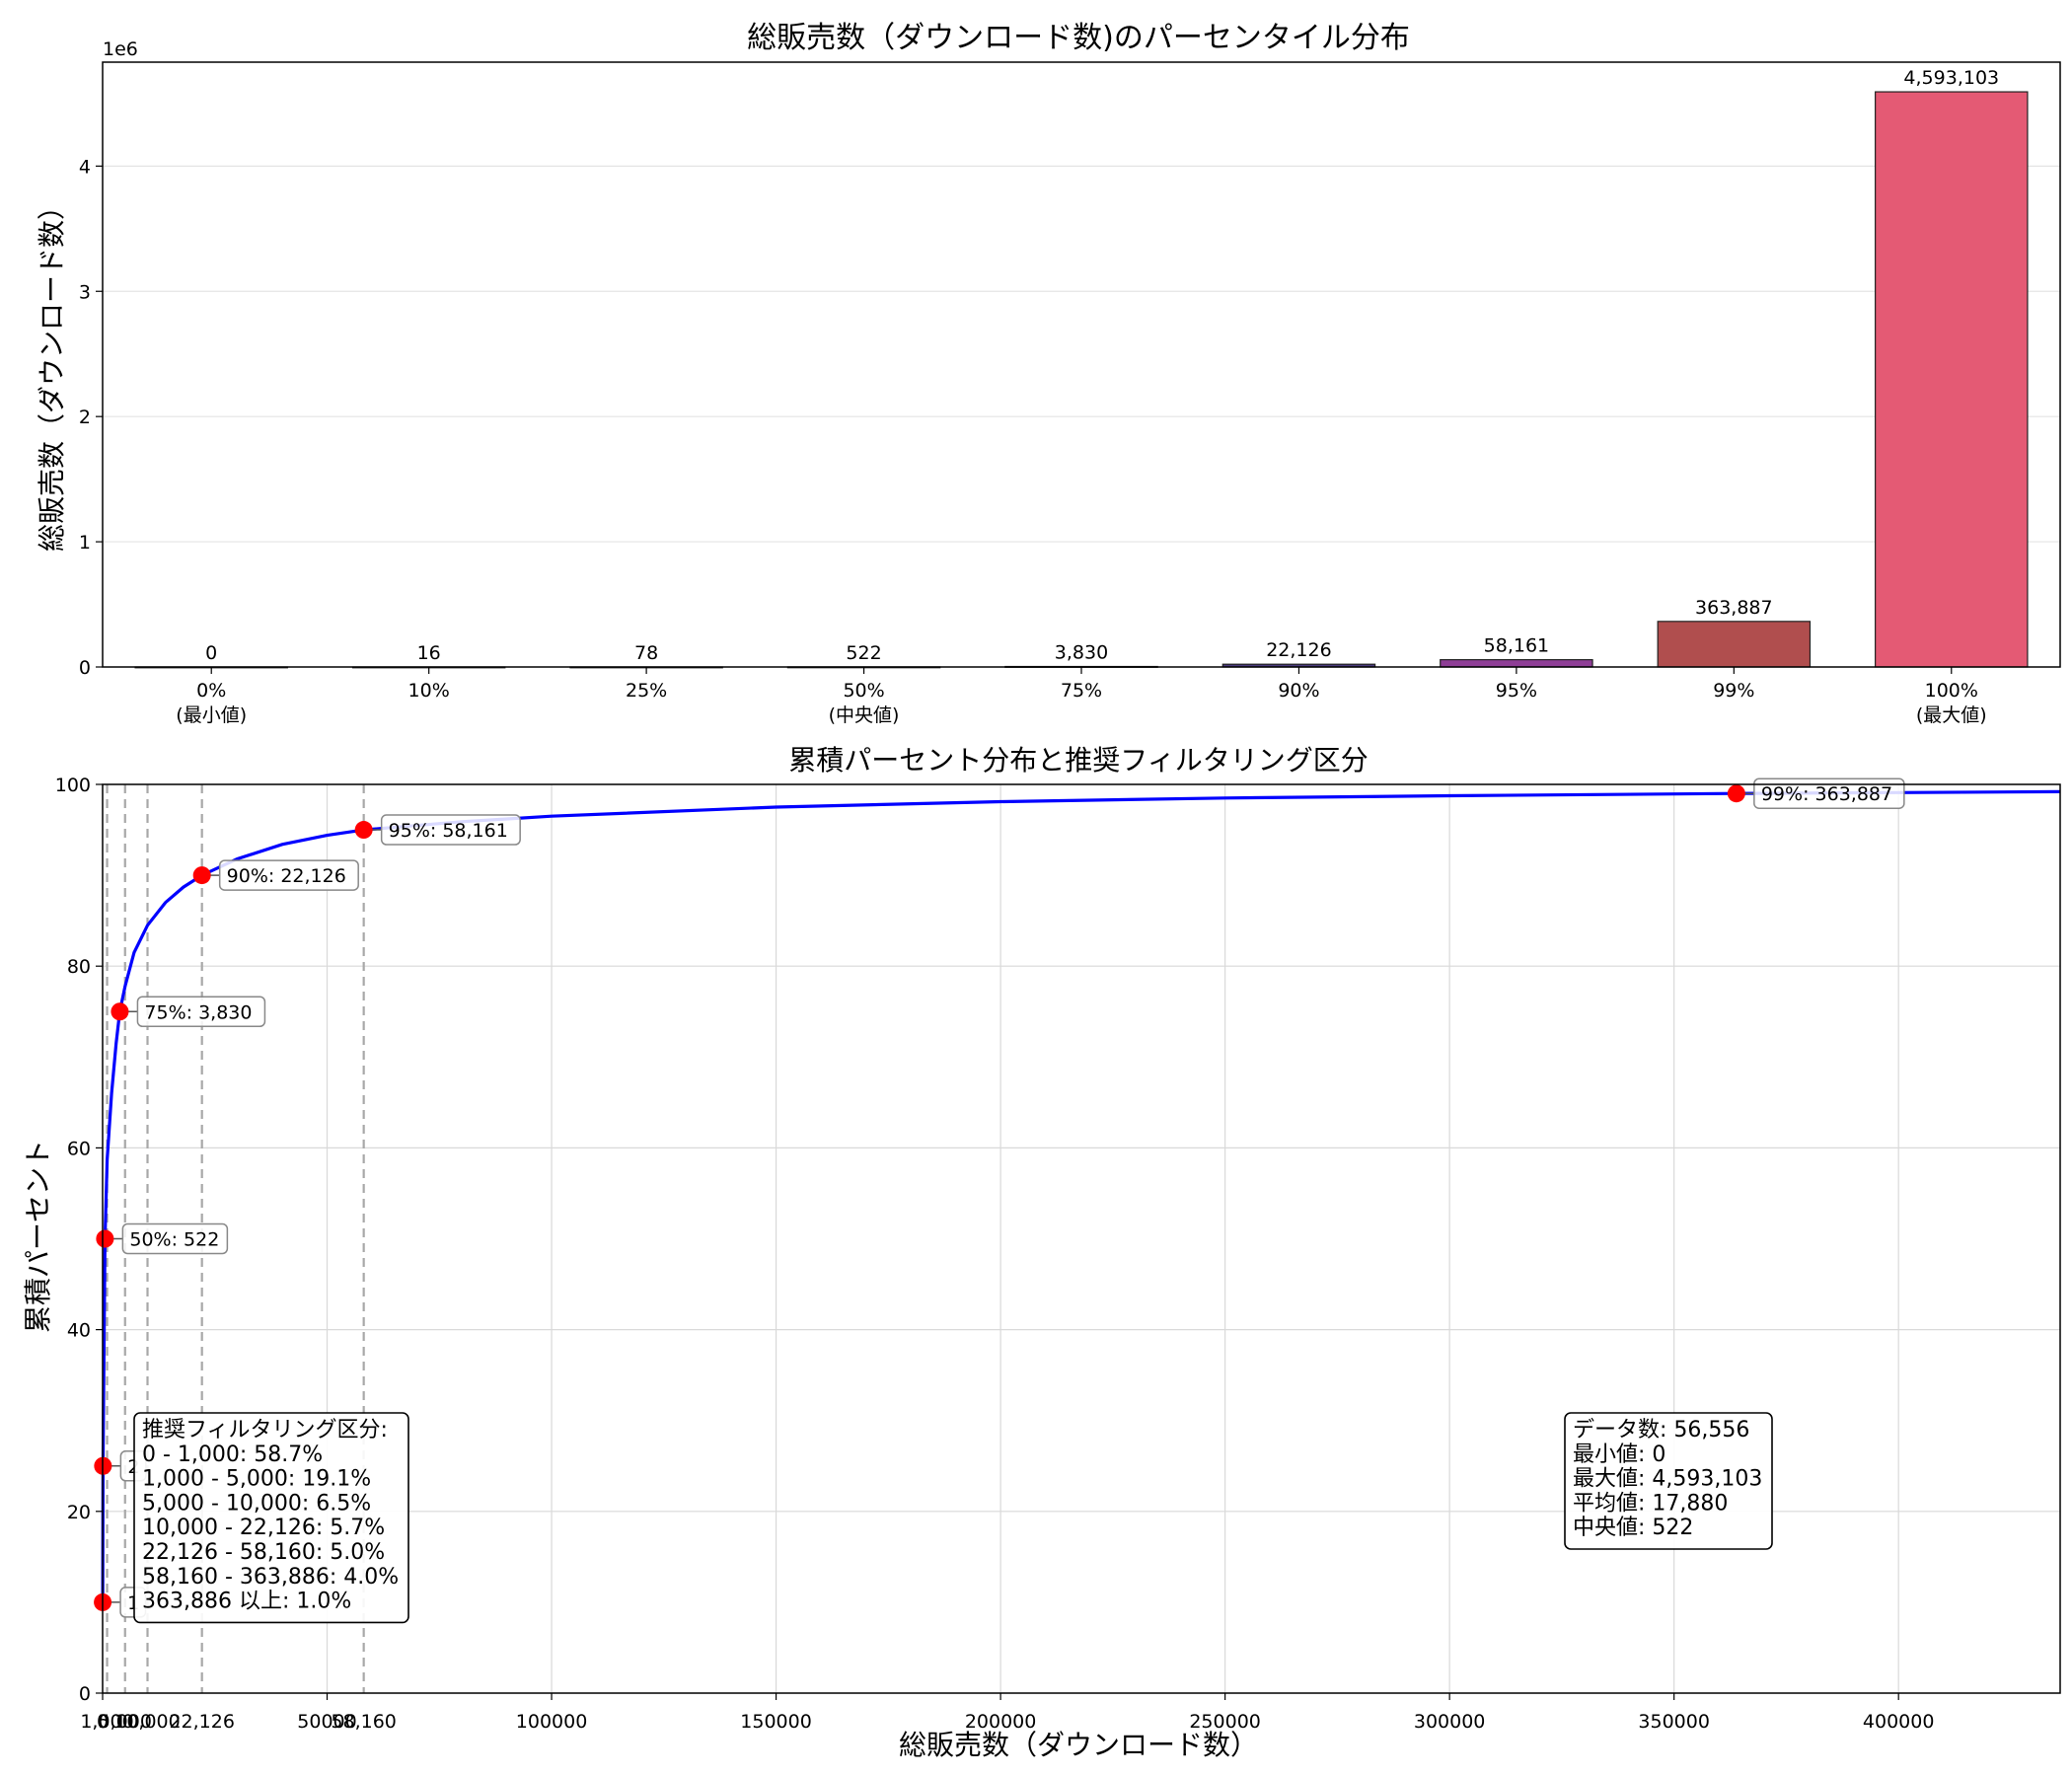  What do you see at coordinates (1951, 78) in the screenshot?
I see `bar-value-label: 4,593,103` at bounding box center [1951, 78].